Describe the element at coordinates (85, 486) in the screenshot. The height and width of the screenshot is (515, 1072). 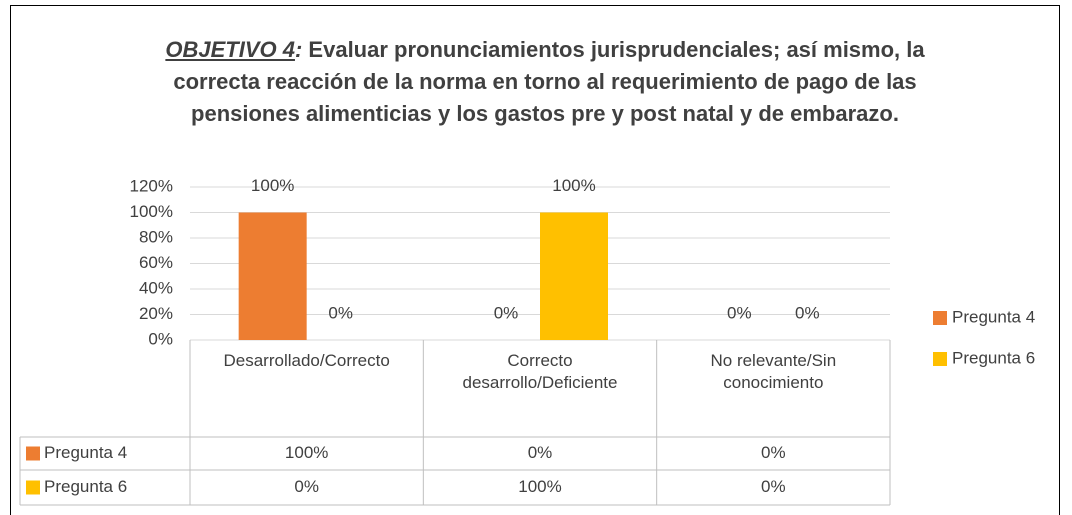
I see `table-series-name: Pregunta 6` at that location.